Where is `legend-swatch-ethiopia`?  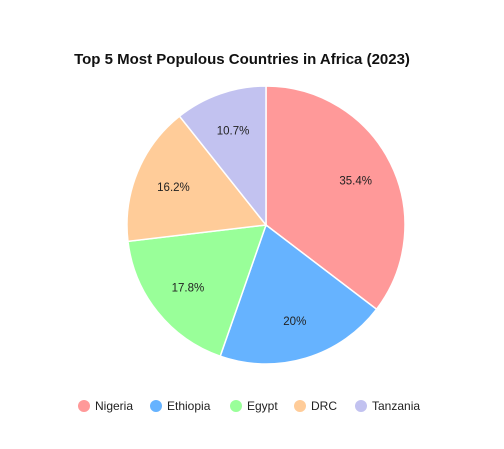 legend-swatch-ethiopia is located at coordinates (156, 406).